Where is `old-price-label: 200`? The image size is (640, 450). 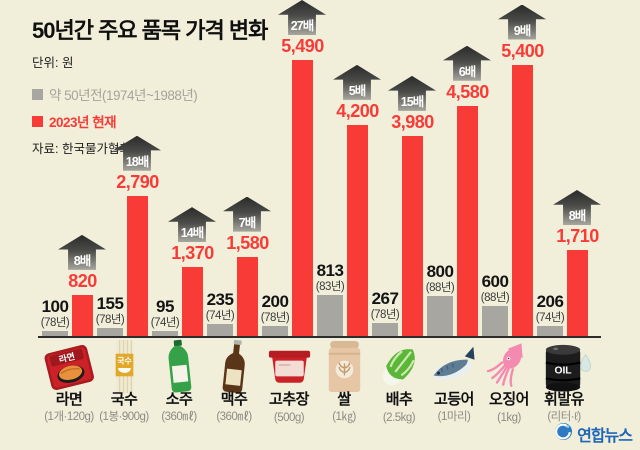 old-price-label: 200 is located at coordinates (275, 301).